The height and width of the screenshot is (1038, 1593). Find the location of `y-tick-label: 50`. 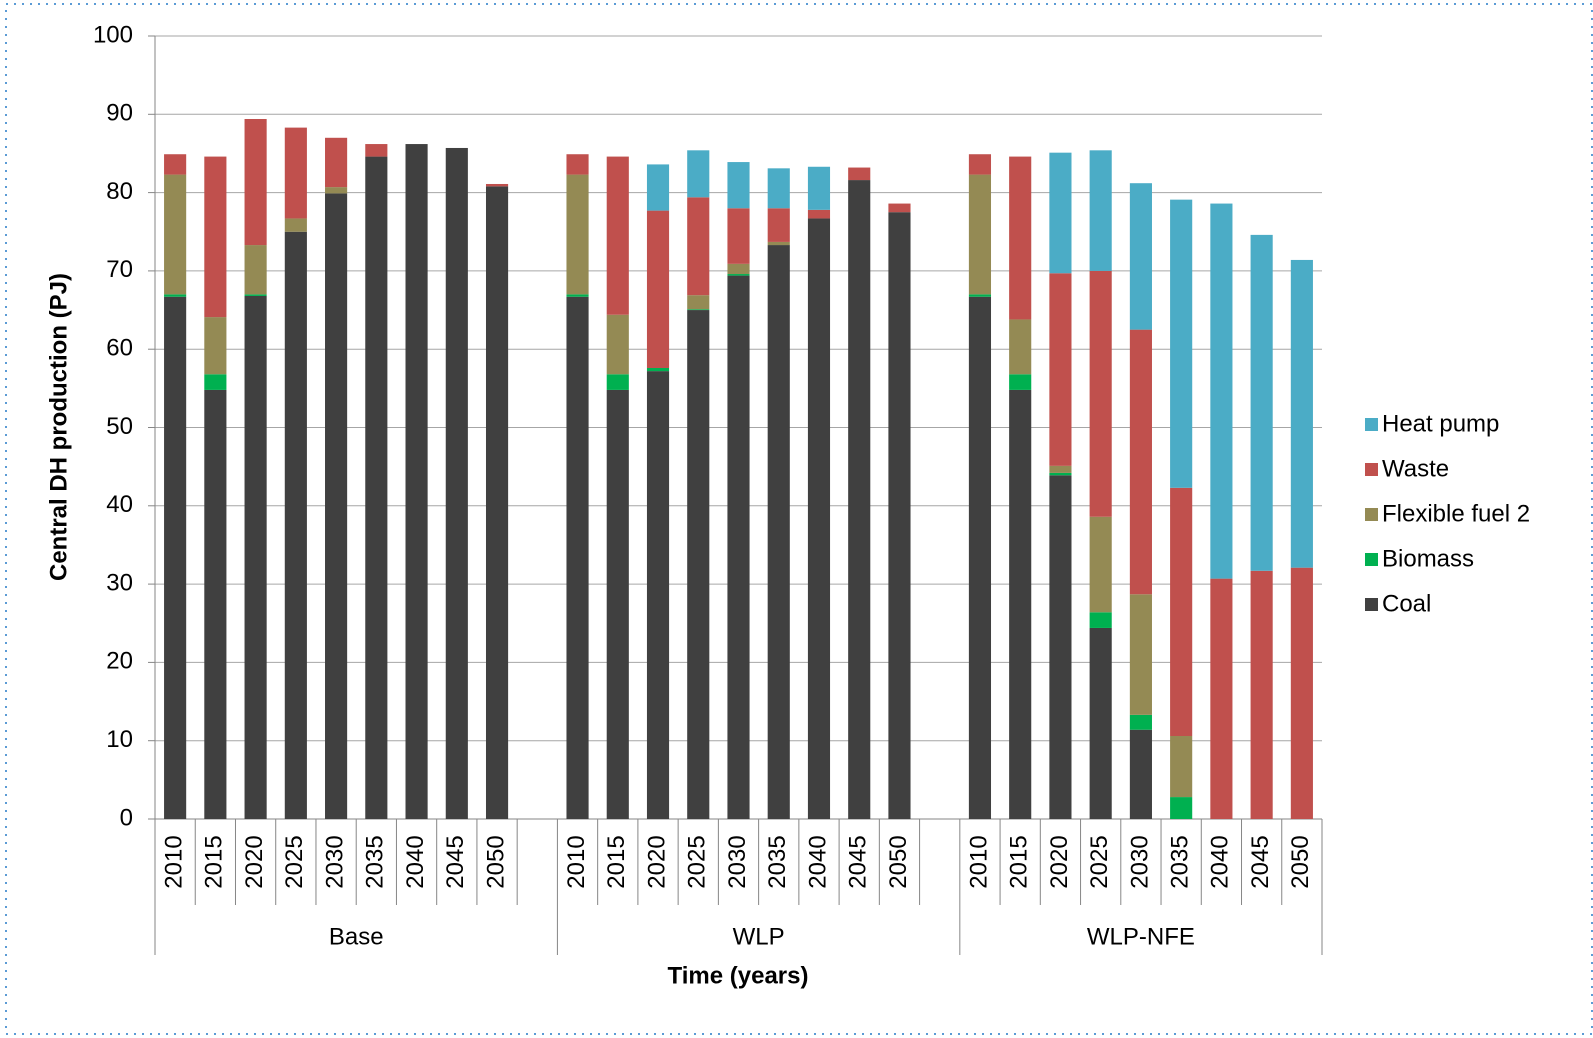

y-tick-label: 50 is located at coordinates (119, 426).